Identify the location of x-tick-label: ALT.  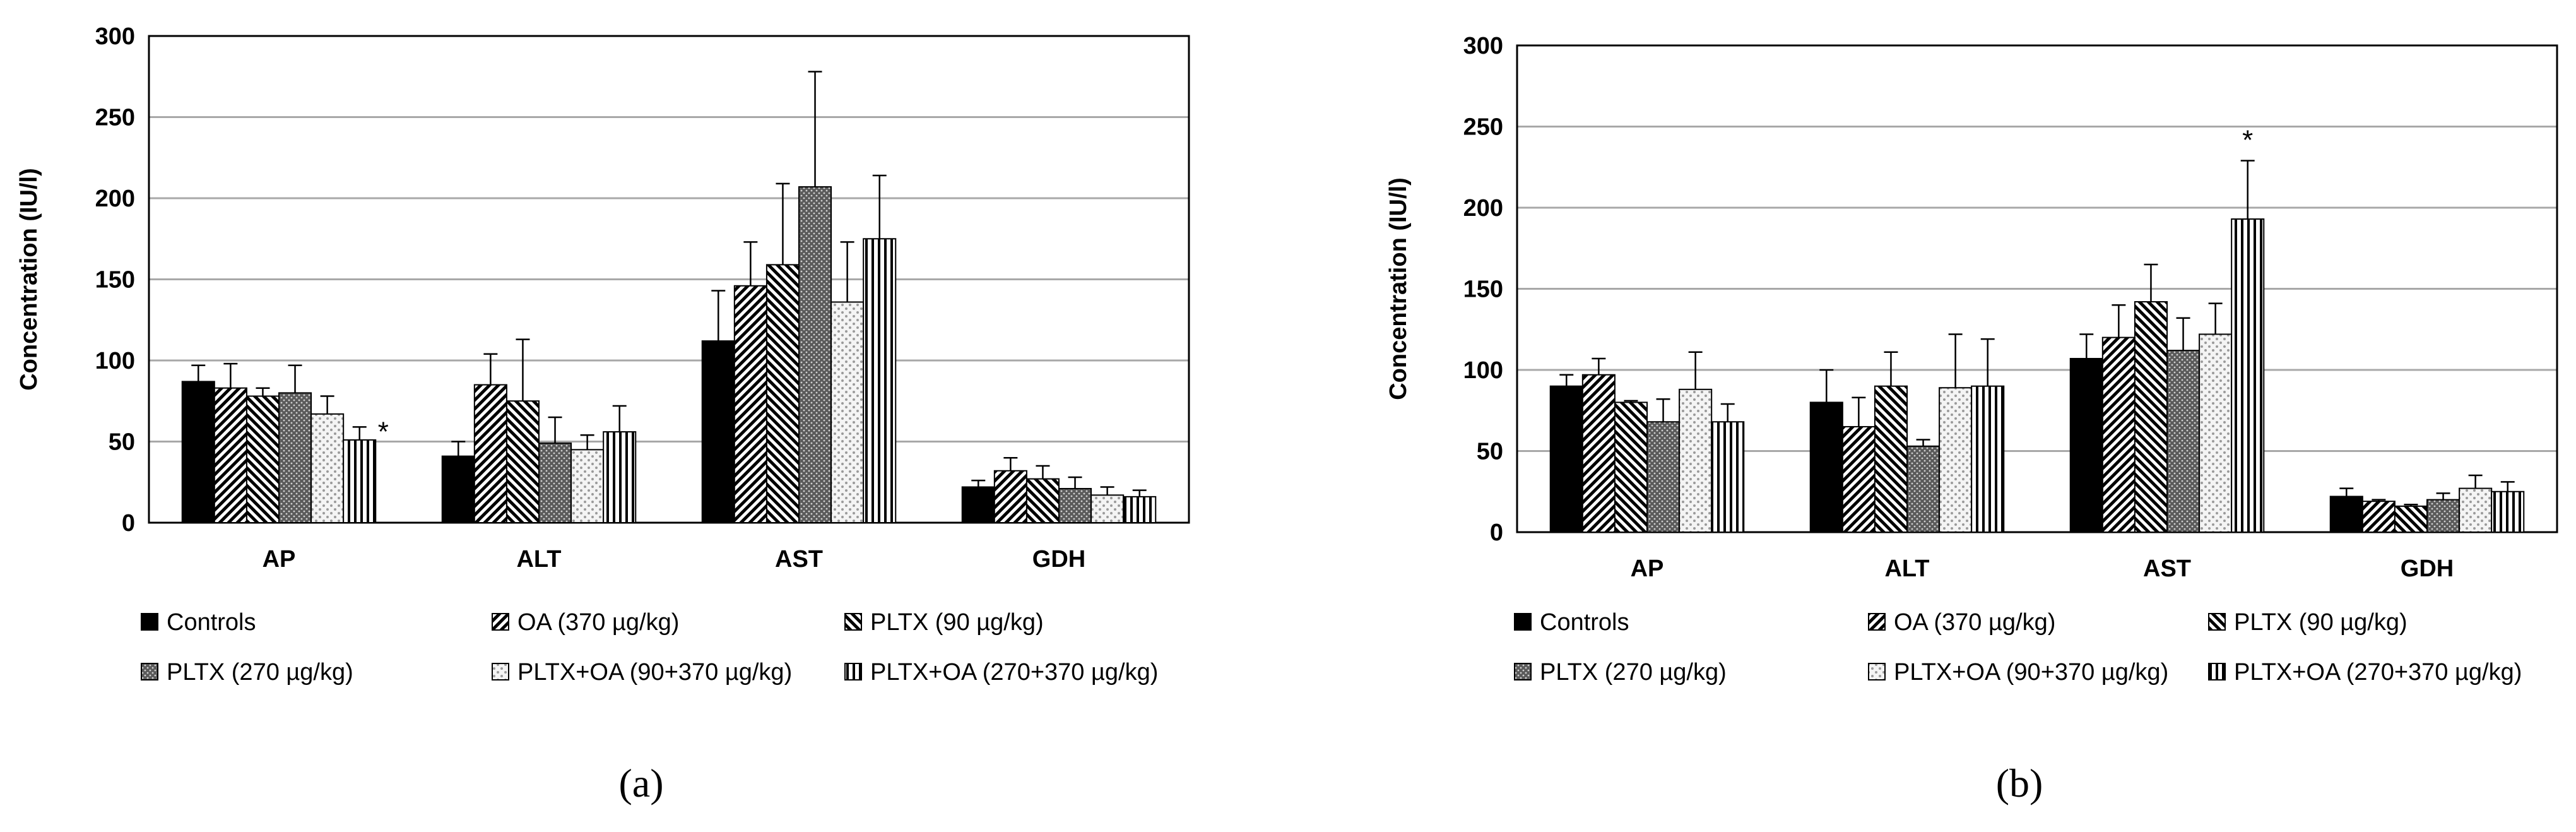
(538, 559).